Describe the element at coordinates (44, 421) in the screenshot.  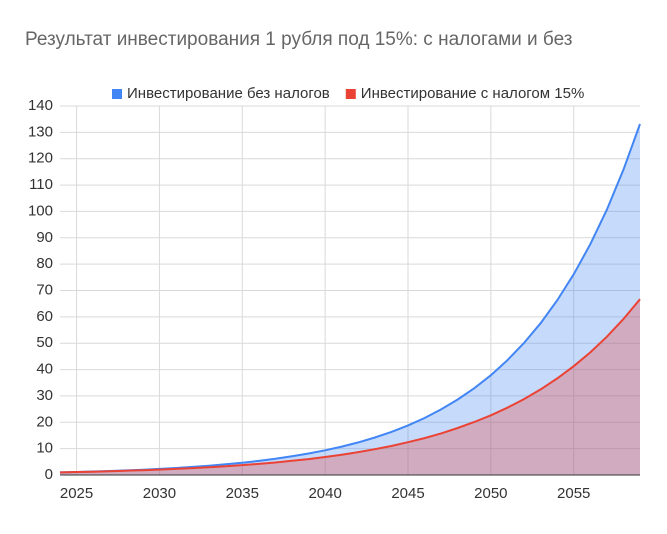
I see `y-tick-label: 20` at that location.